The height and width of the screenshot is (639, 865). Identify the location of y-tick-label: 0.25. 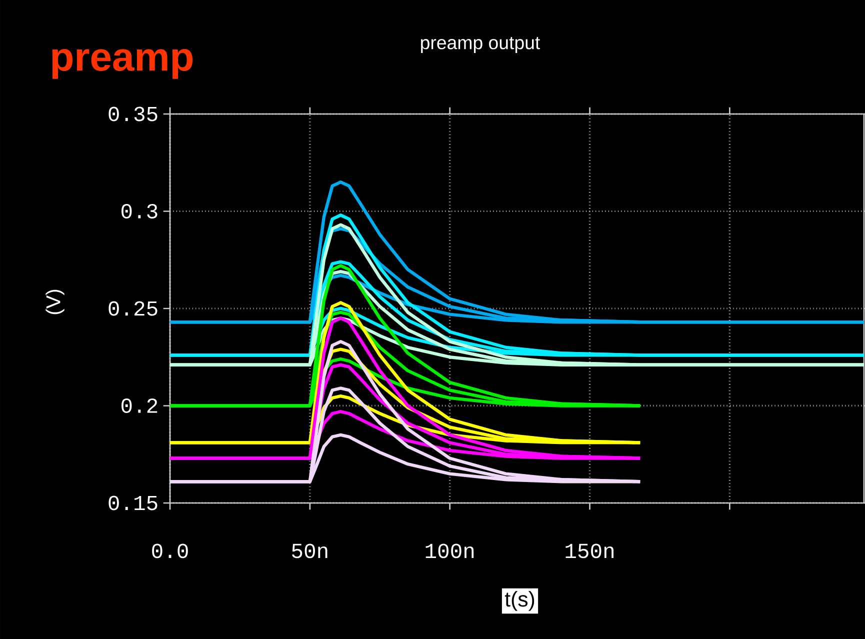
(133, 308).